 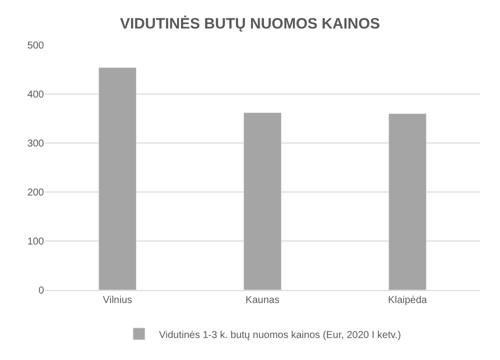 What do you see at coordinates (263, 300) in the screenshot?
I see `x-tick-label: Kaunas` at bounding box center [263, 300].